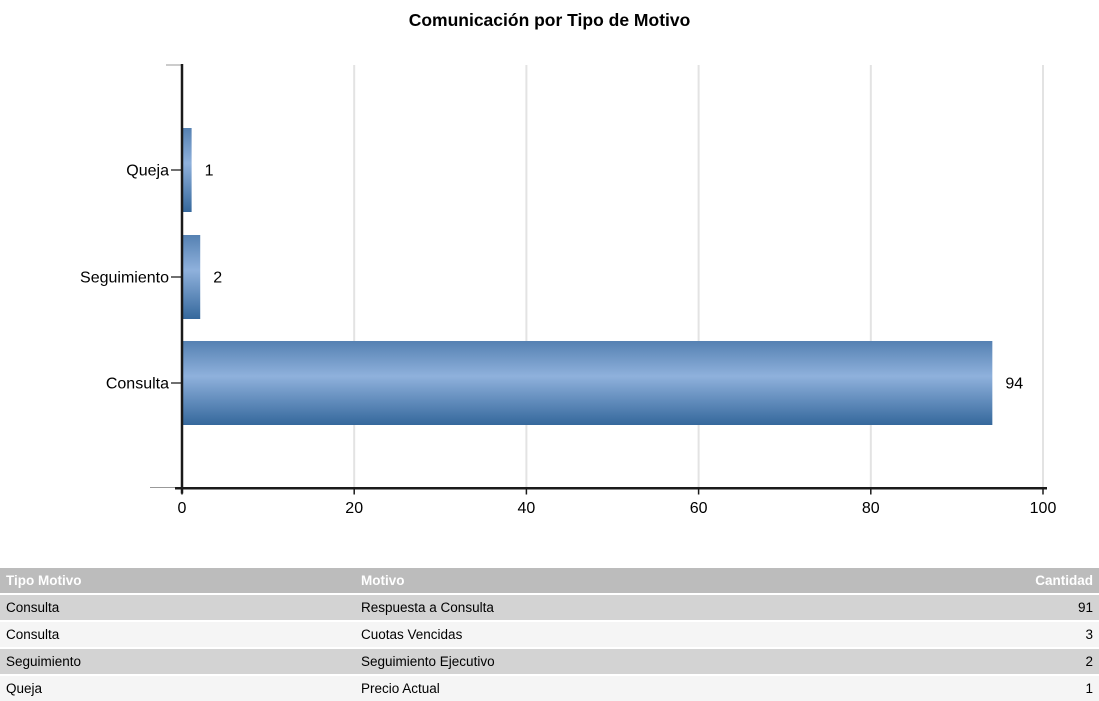 The width and height of the screenshot is (1099, 701). Describe the element at coordinates (137, 384) in the screenshot. I see `category-label: Consulta` at that location.